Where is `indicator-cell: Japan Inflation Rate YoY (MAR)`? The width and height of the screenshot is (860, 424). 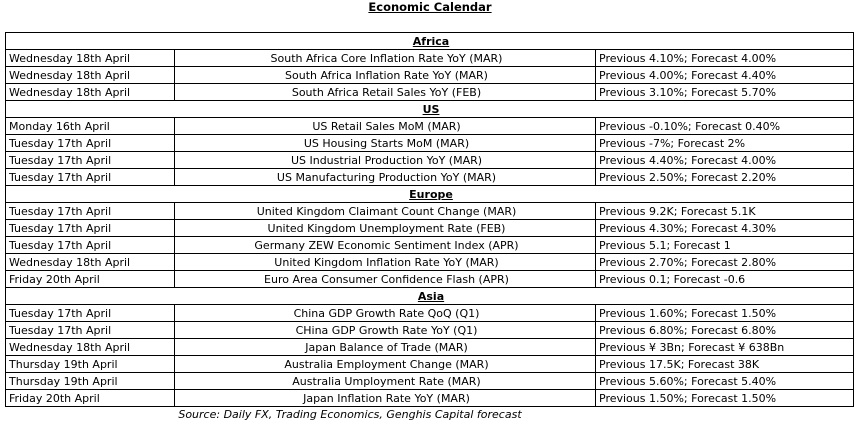
indicator-cell: Japan Inflation Rate YoY (MAR) is located at coordinates (385, 398).